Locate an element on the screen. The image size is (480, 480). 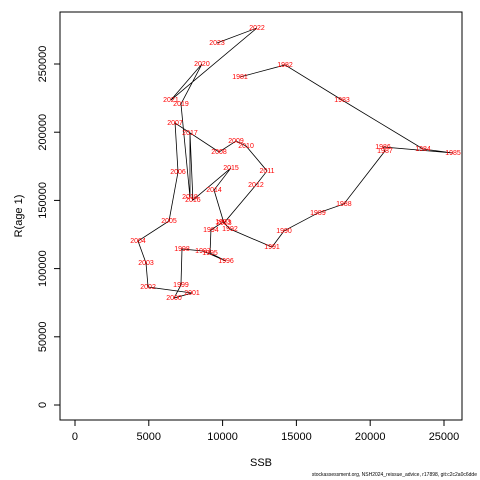
y-tick-label: 50000 is located at coordinates (43, 337).